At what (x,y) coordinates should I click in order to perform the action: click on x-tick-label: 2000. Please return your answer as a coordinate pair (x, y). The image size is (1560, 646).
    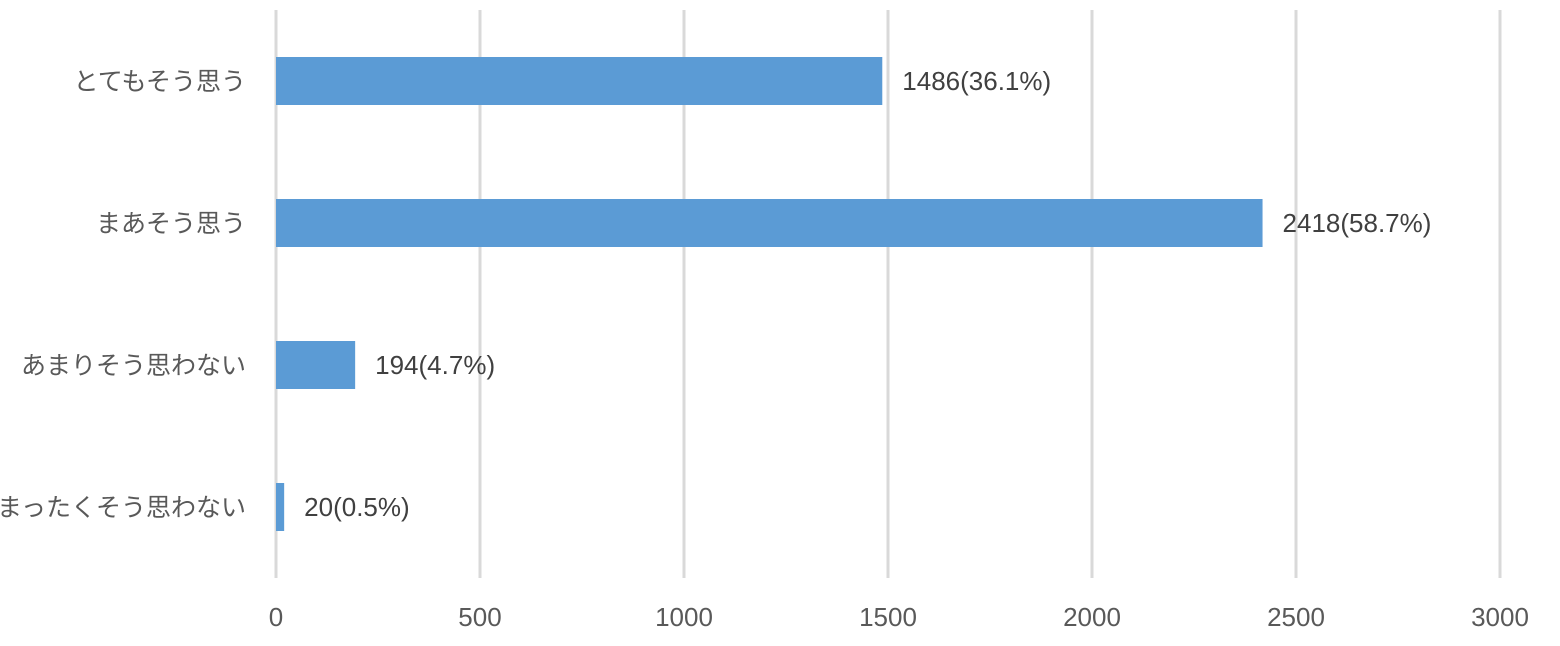
    Looking at the image, I should click on (1092, 617).